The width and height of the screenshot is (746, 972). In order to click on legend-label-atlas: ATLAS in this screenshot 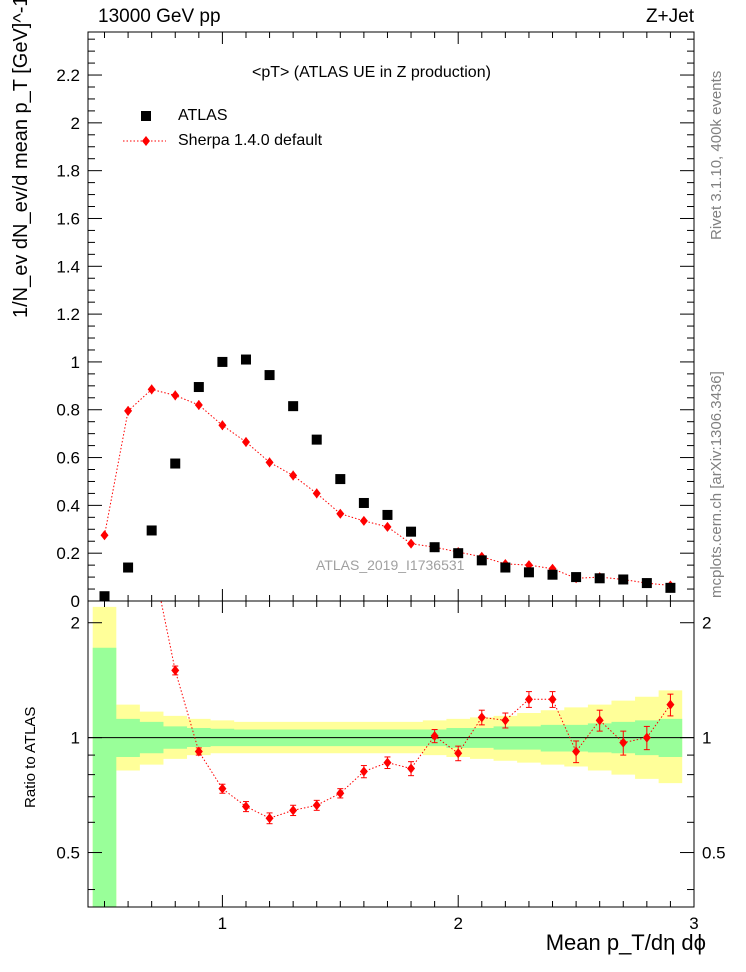, I will do `click(203, 115)`.